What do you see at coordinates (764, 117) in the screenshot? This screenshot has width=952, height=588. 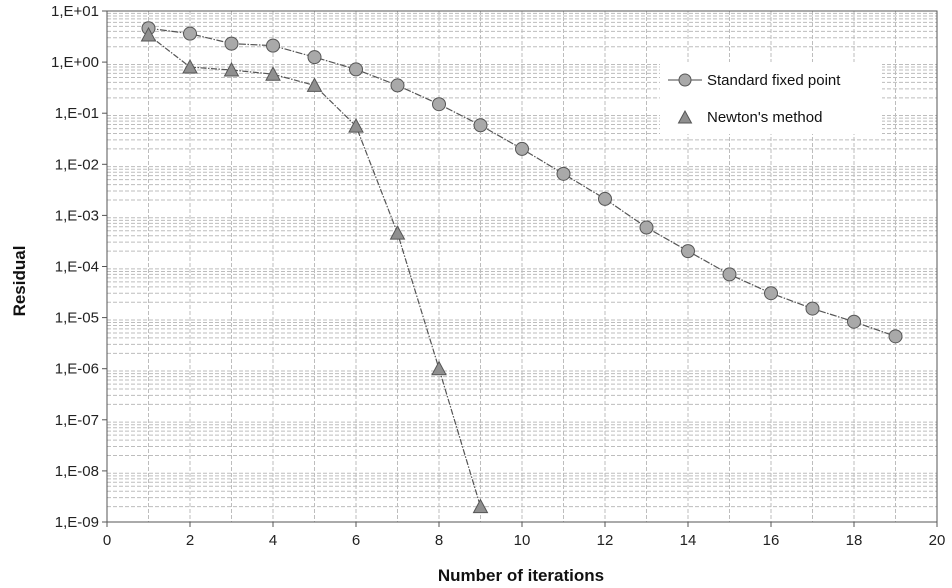 I see `legend-label-newton: Newton's method` at bounding box center [764, 117].